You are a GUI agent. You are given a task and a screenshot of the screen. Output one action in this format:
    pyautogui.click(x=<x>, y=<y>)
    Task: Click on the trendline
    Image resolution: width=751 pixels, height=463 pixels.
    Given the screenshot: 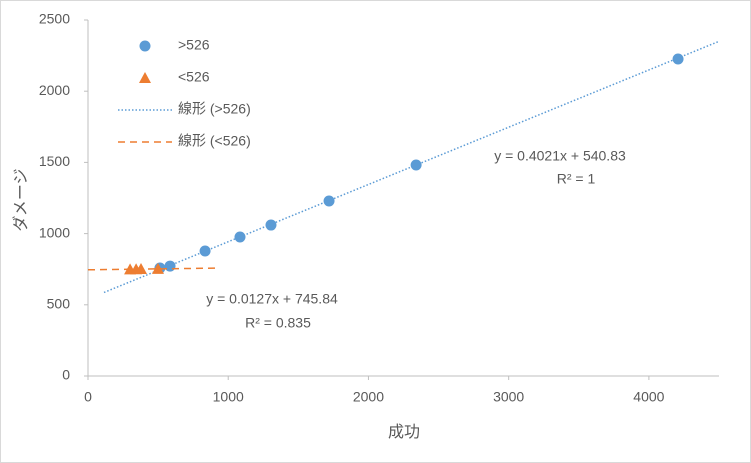 What is the action you would take?
    pyautogui.click(x=151, y=269)
    